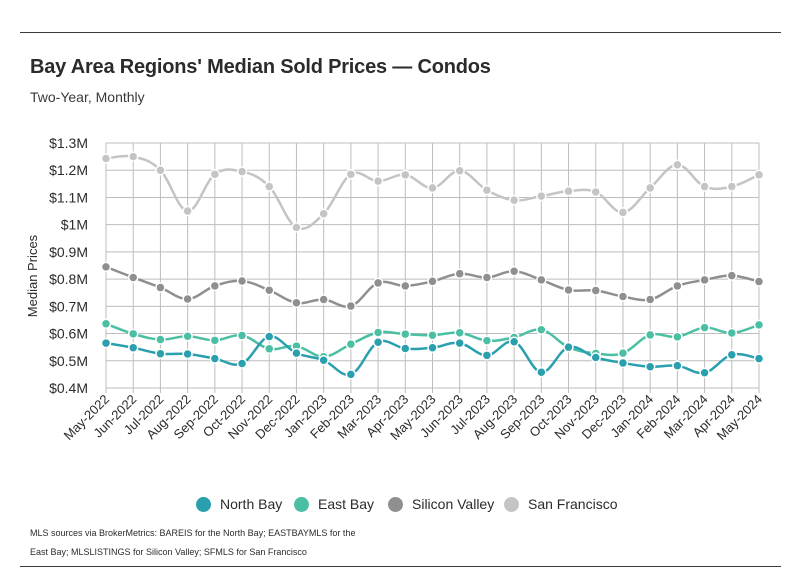  Describe the element at coordinates (203, 504) in the screenshot. I see `legend-swatch-north-bay` at that location.